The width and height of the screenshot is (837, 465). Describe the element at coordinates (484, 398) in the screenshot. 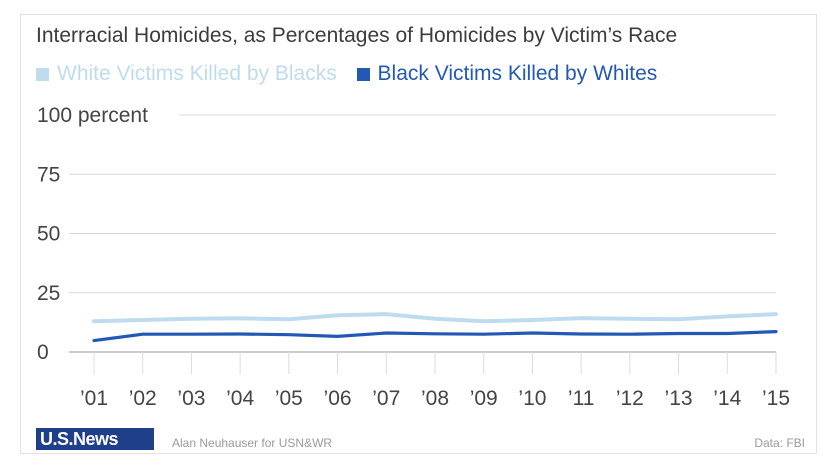

I see `x-tick-label: ’09` at that location.